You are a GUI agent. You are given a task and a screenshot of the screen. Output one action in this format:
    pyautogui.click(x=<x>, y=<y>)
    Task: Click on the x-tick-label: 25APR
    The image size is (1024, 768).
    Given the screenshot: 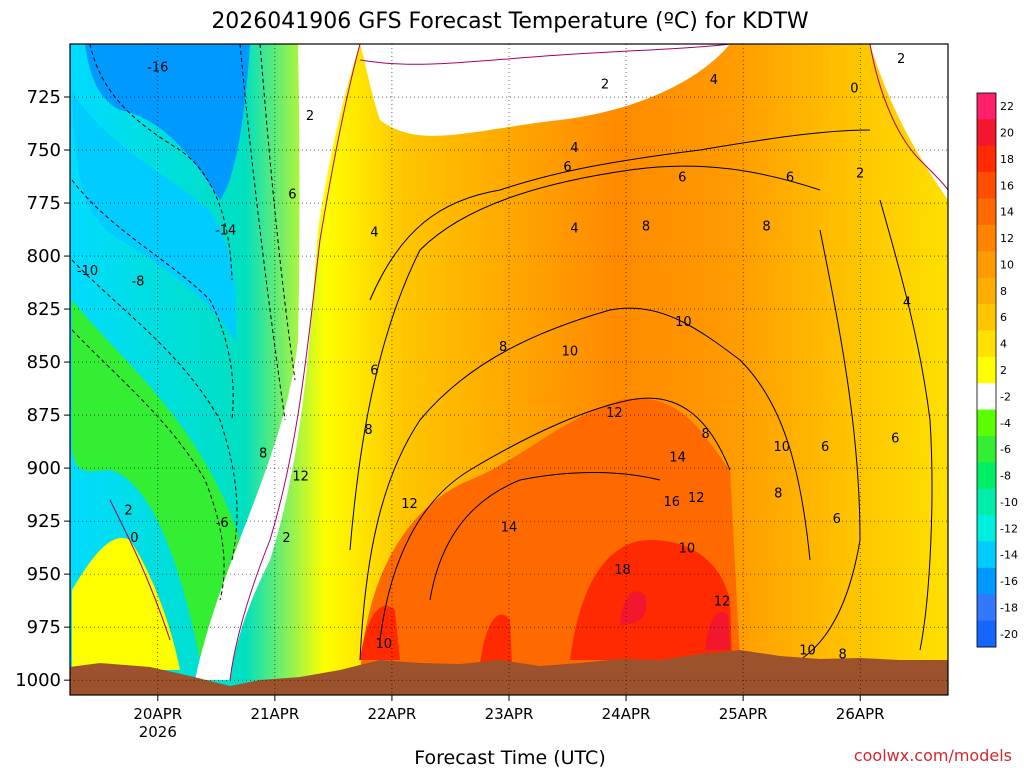 What is the action you would take?
    pyautogui.click(x=743, y=714)
    